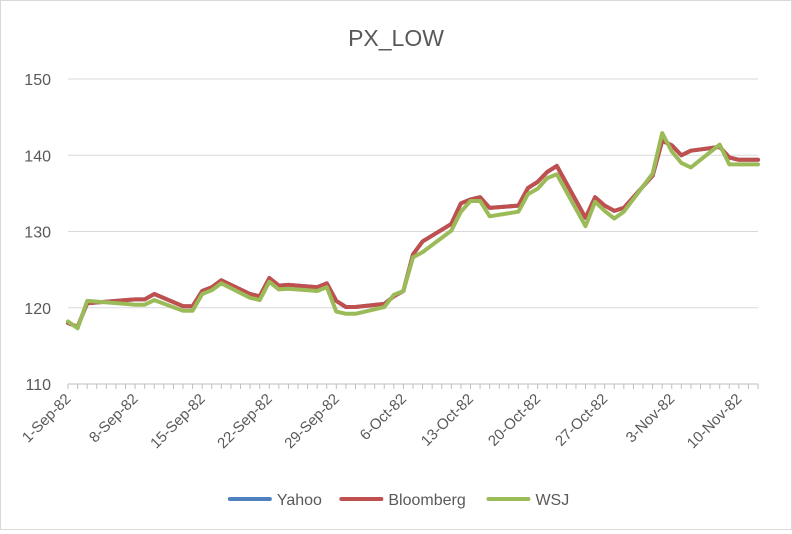 The image size is (792, 534). Describe the element at coordinates (37, 156) in the screenshot. I see `y-tick-label: 140` at that location.